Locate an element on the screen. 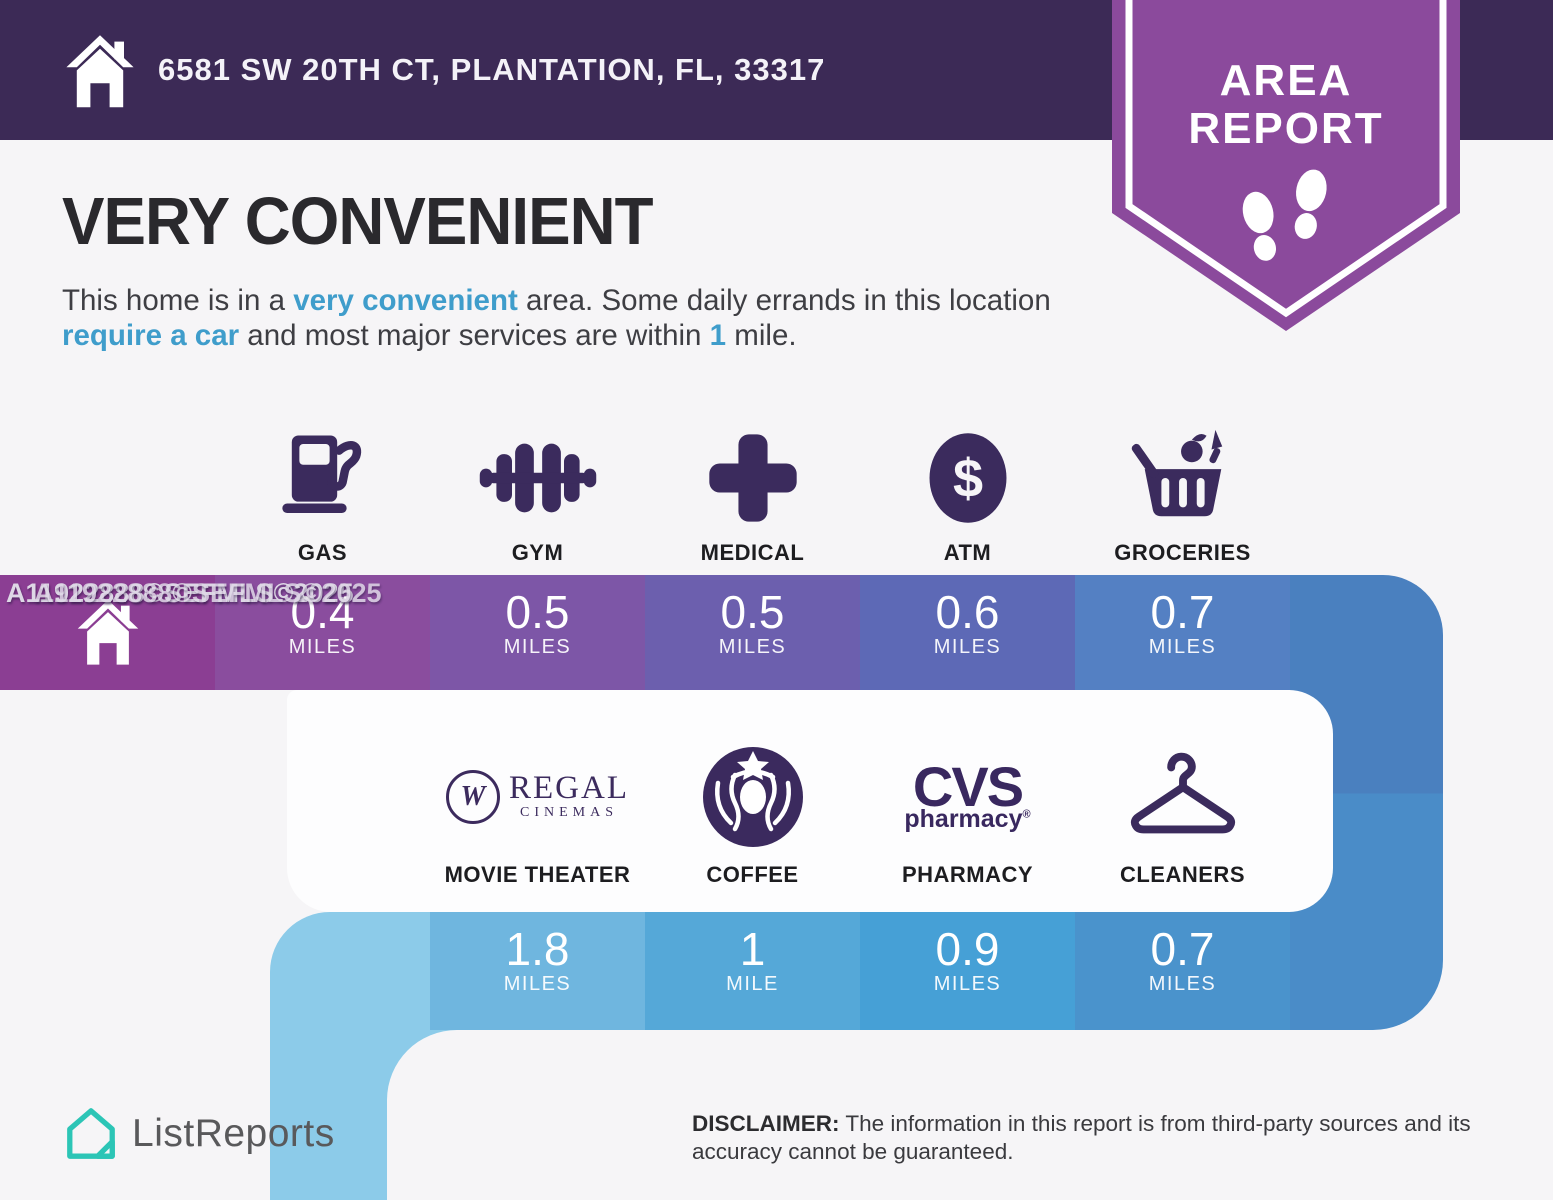  brand-label: COFFEE is located at coordinates (752, 874).